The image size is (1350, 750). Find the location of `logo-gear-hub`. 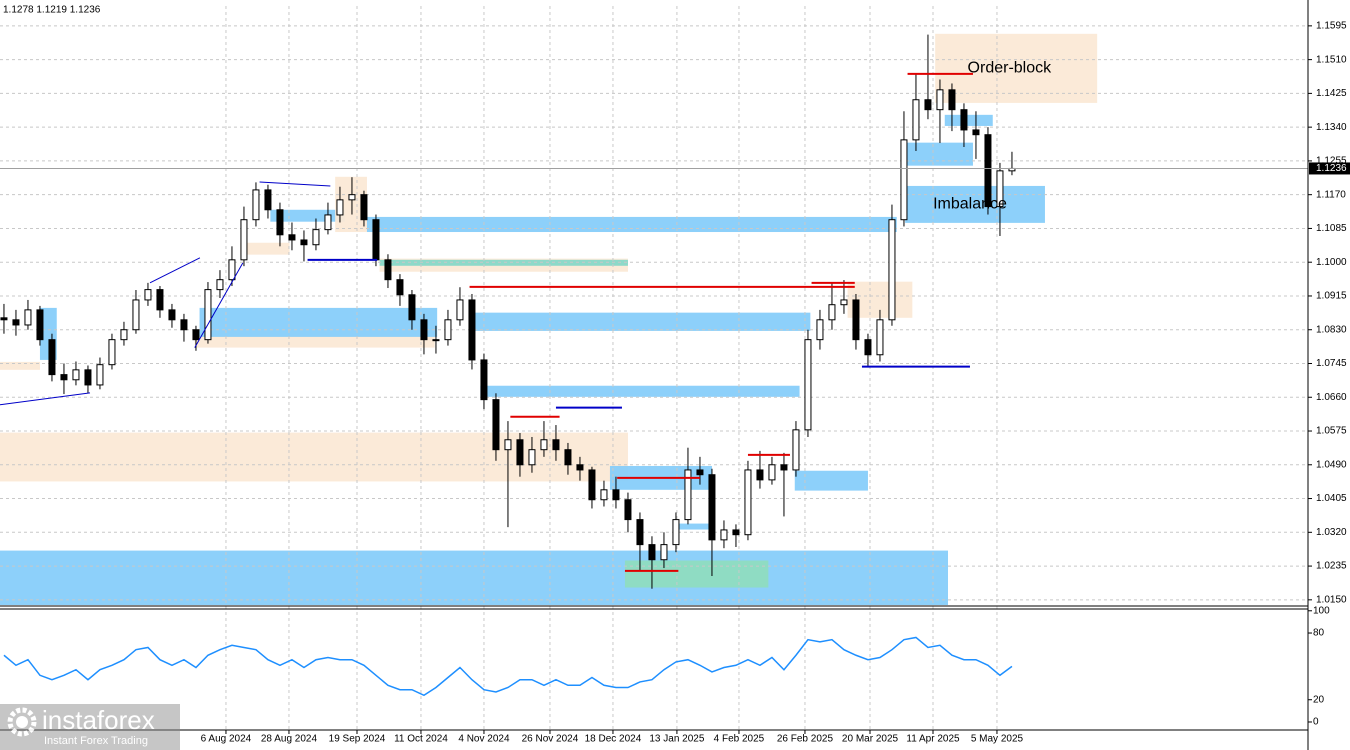

logo-gear-hub is located at coordinates (22, 722).